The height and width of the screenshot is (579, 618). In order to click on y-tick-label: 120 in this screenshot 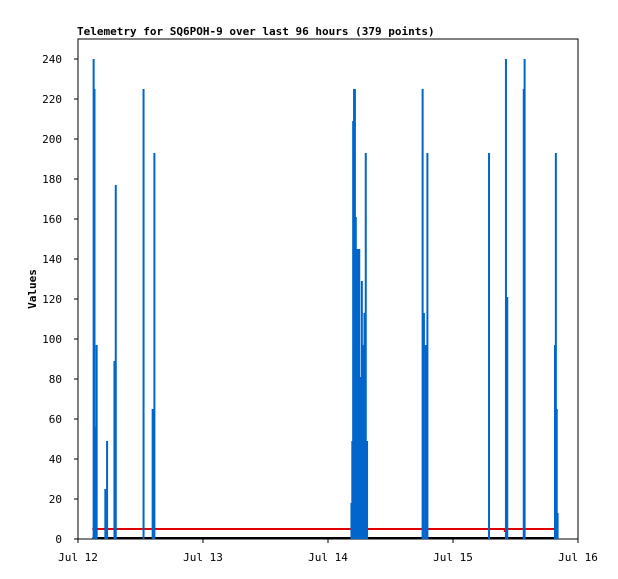, I will do `click(52, 299)`.